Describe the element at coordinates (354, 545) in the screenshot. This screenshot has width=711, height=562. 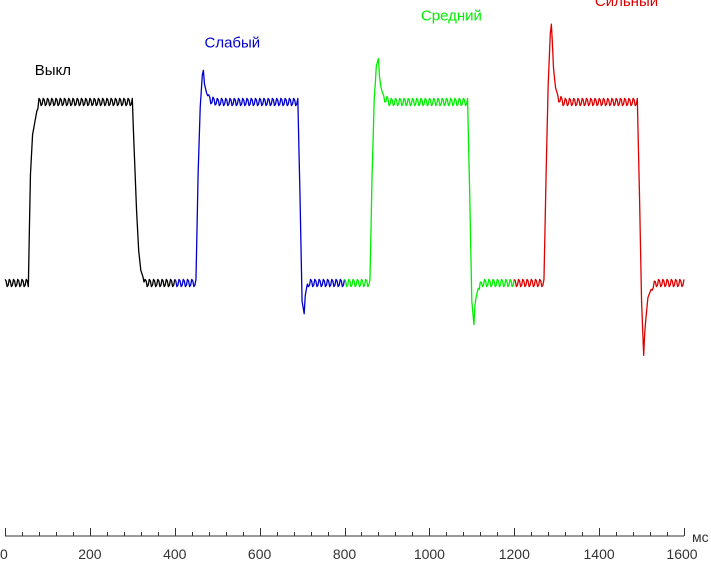
I see `x-axis: мс 0 200 400 600 800 1000 1200 1400 1600` at that location.